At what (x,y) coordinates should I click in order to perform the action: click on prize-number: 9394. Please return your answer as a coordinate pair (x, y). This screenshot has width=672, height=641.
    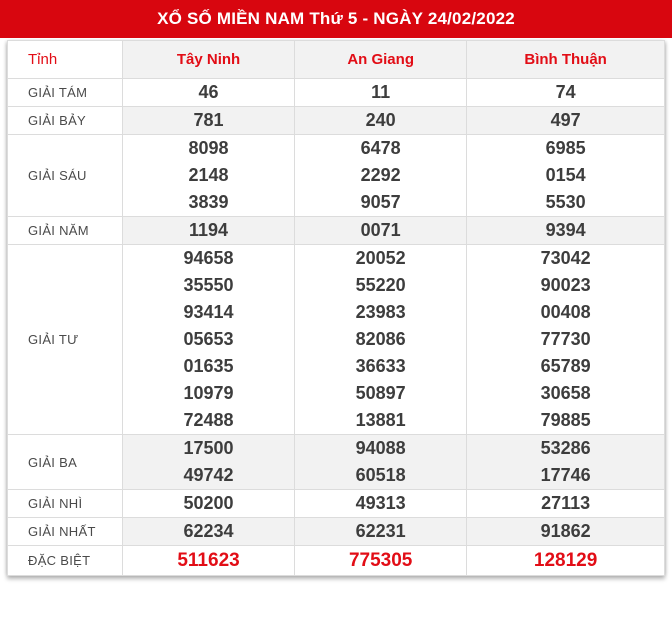
    Looking at the image, I should click on (565, 230).